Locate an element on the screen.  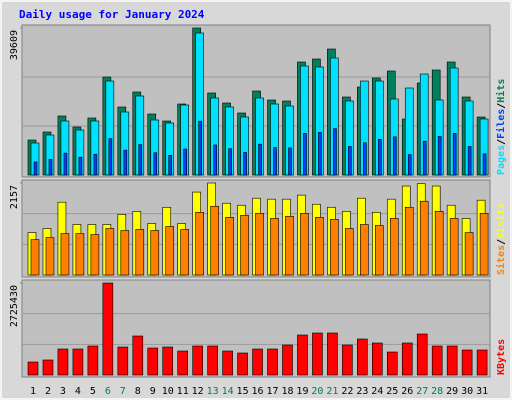
x-tick-label: 4 is located at coordinates (78, 391).